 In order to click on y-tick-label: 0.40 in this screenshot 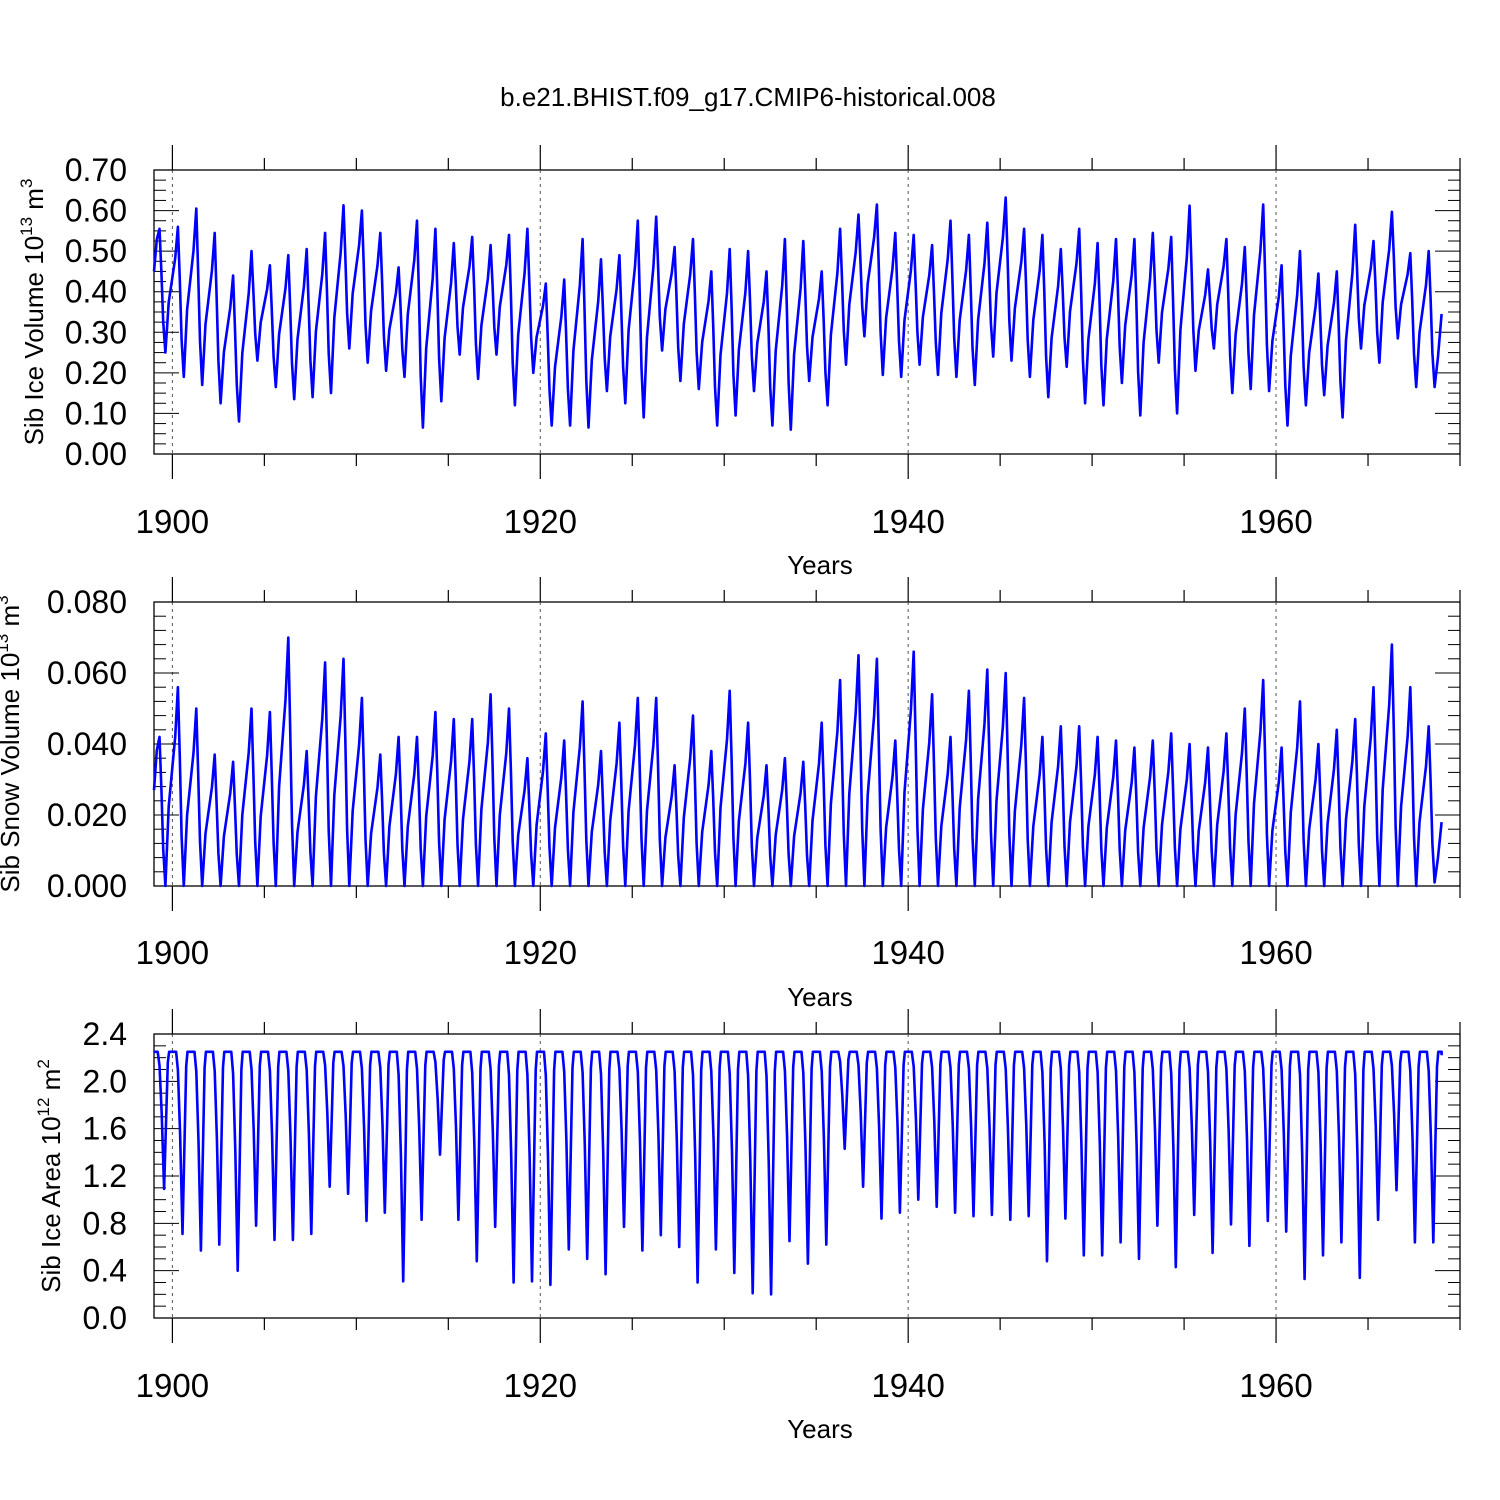, I will do `click(96, 292)`.